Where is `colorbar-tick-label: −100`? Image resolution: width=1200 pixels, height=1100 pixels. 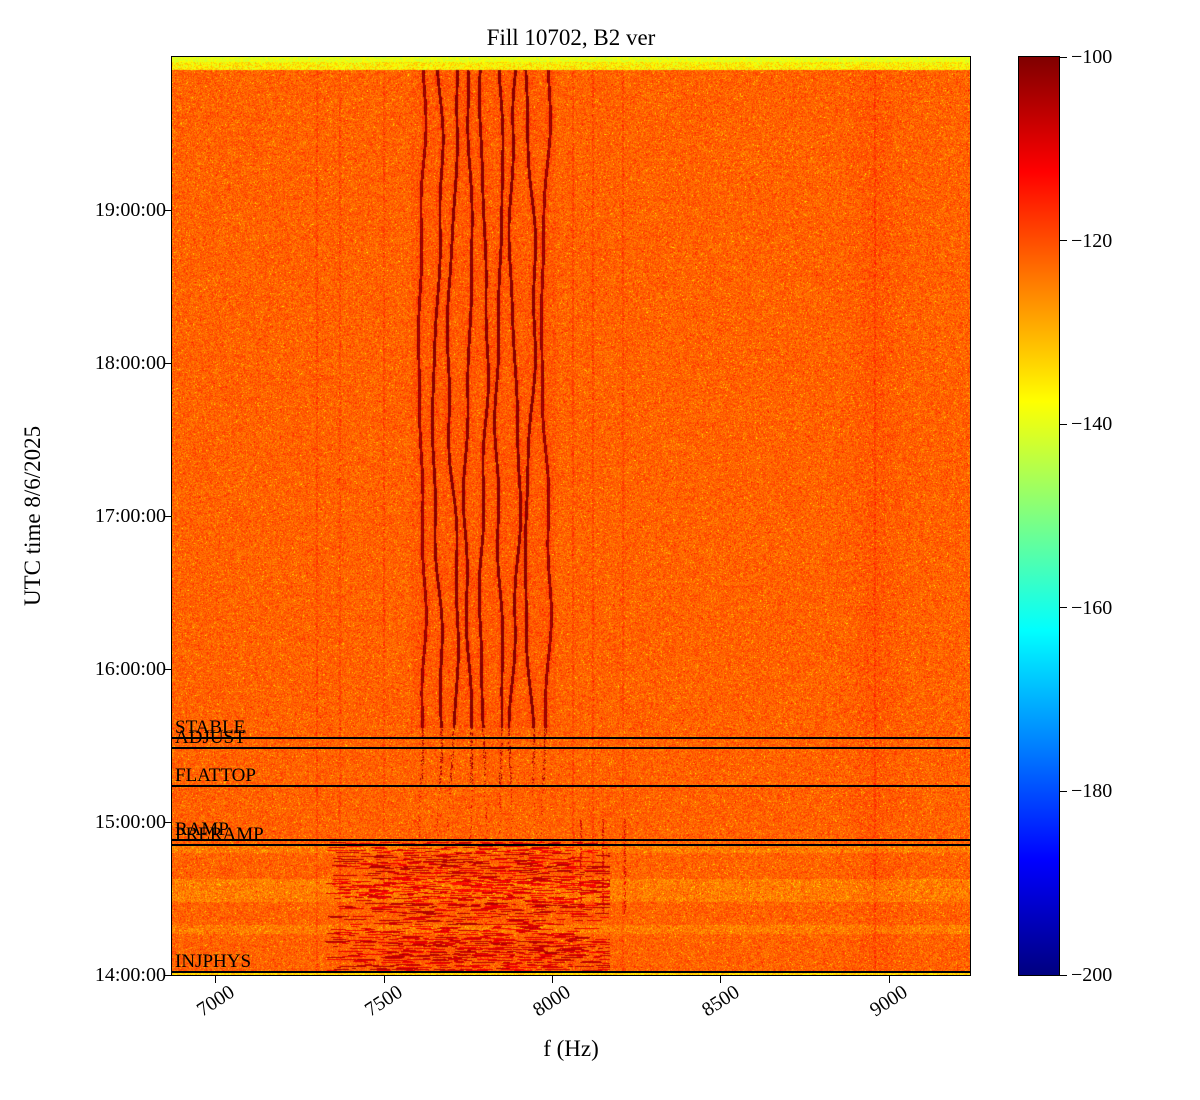 colorbar-tick-label: −100 is located at coordinates (1092, 57).